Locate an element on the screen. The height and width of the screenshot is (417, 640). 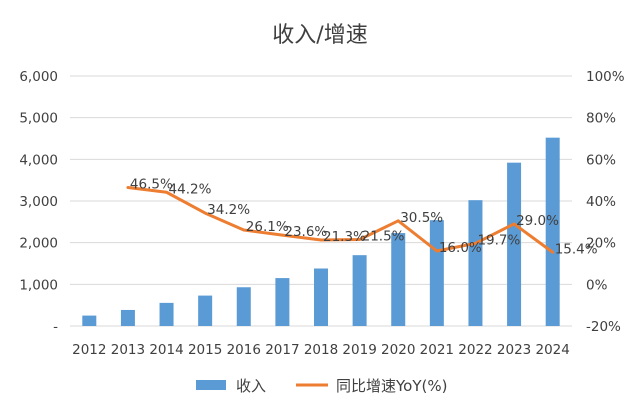
x-tick-label: 2015 is located at coordinates (205, 350).